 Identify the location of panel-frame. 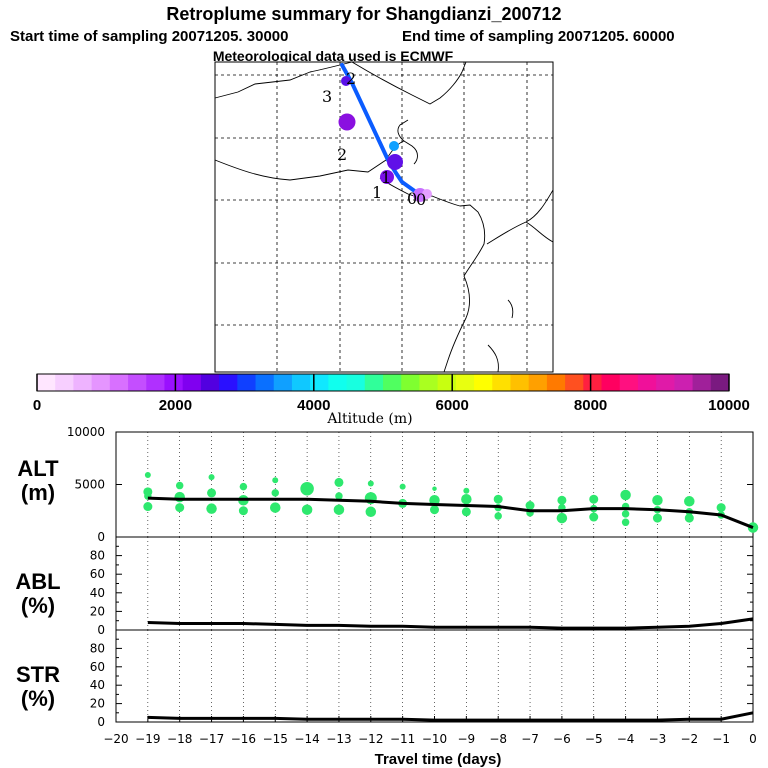
(434, 676).